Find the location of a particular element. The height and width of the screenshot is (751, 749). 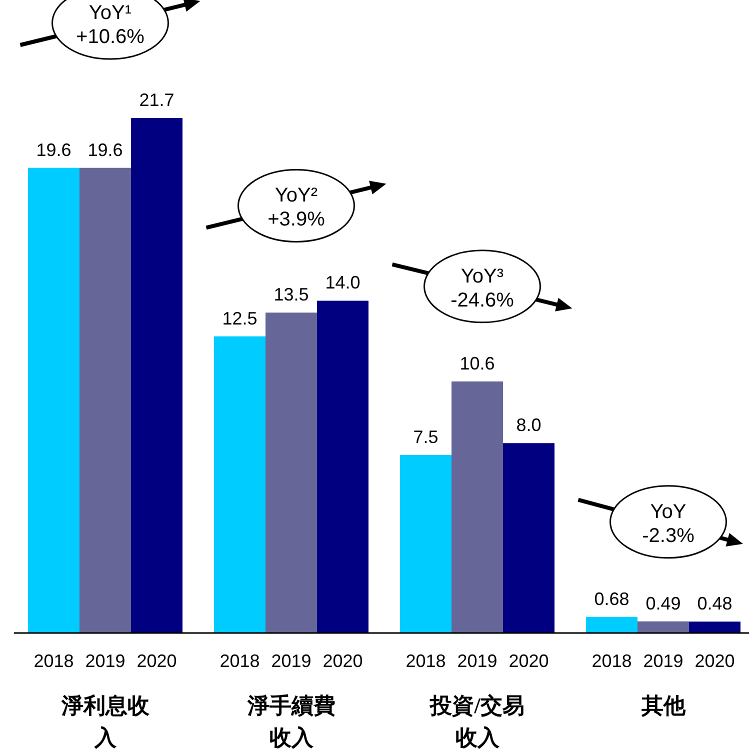

series-label: 2019 is located at coordinates (105, 661).